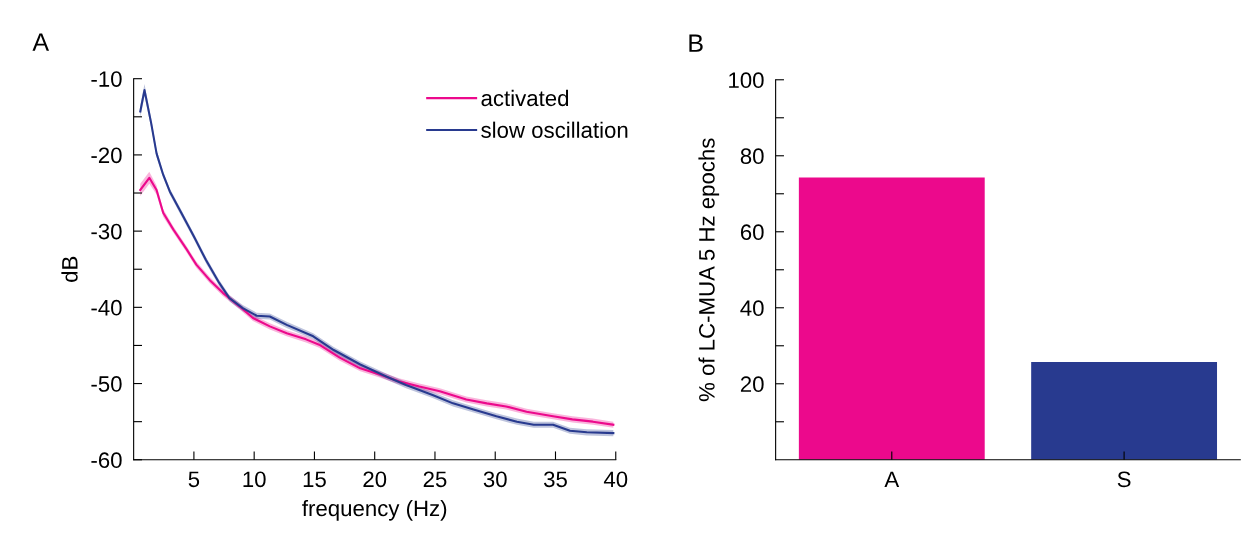 This screenshot has width=1249, height=539. I want to click on y-tick-label: -10, so click(106, 79).